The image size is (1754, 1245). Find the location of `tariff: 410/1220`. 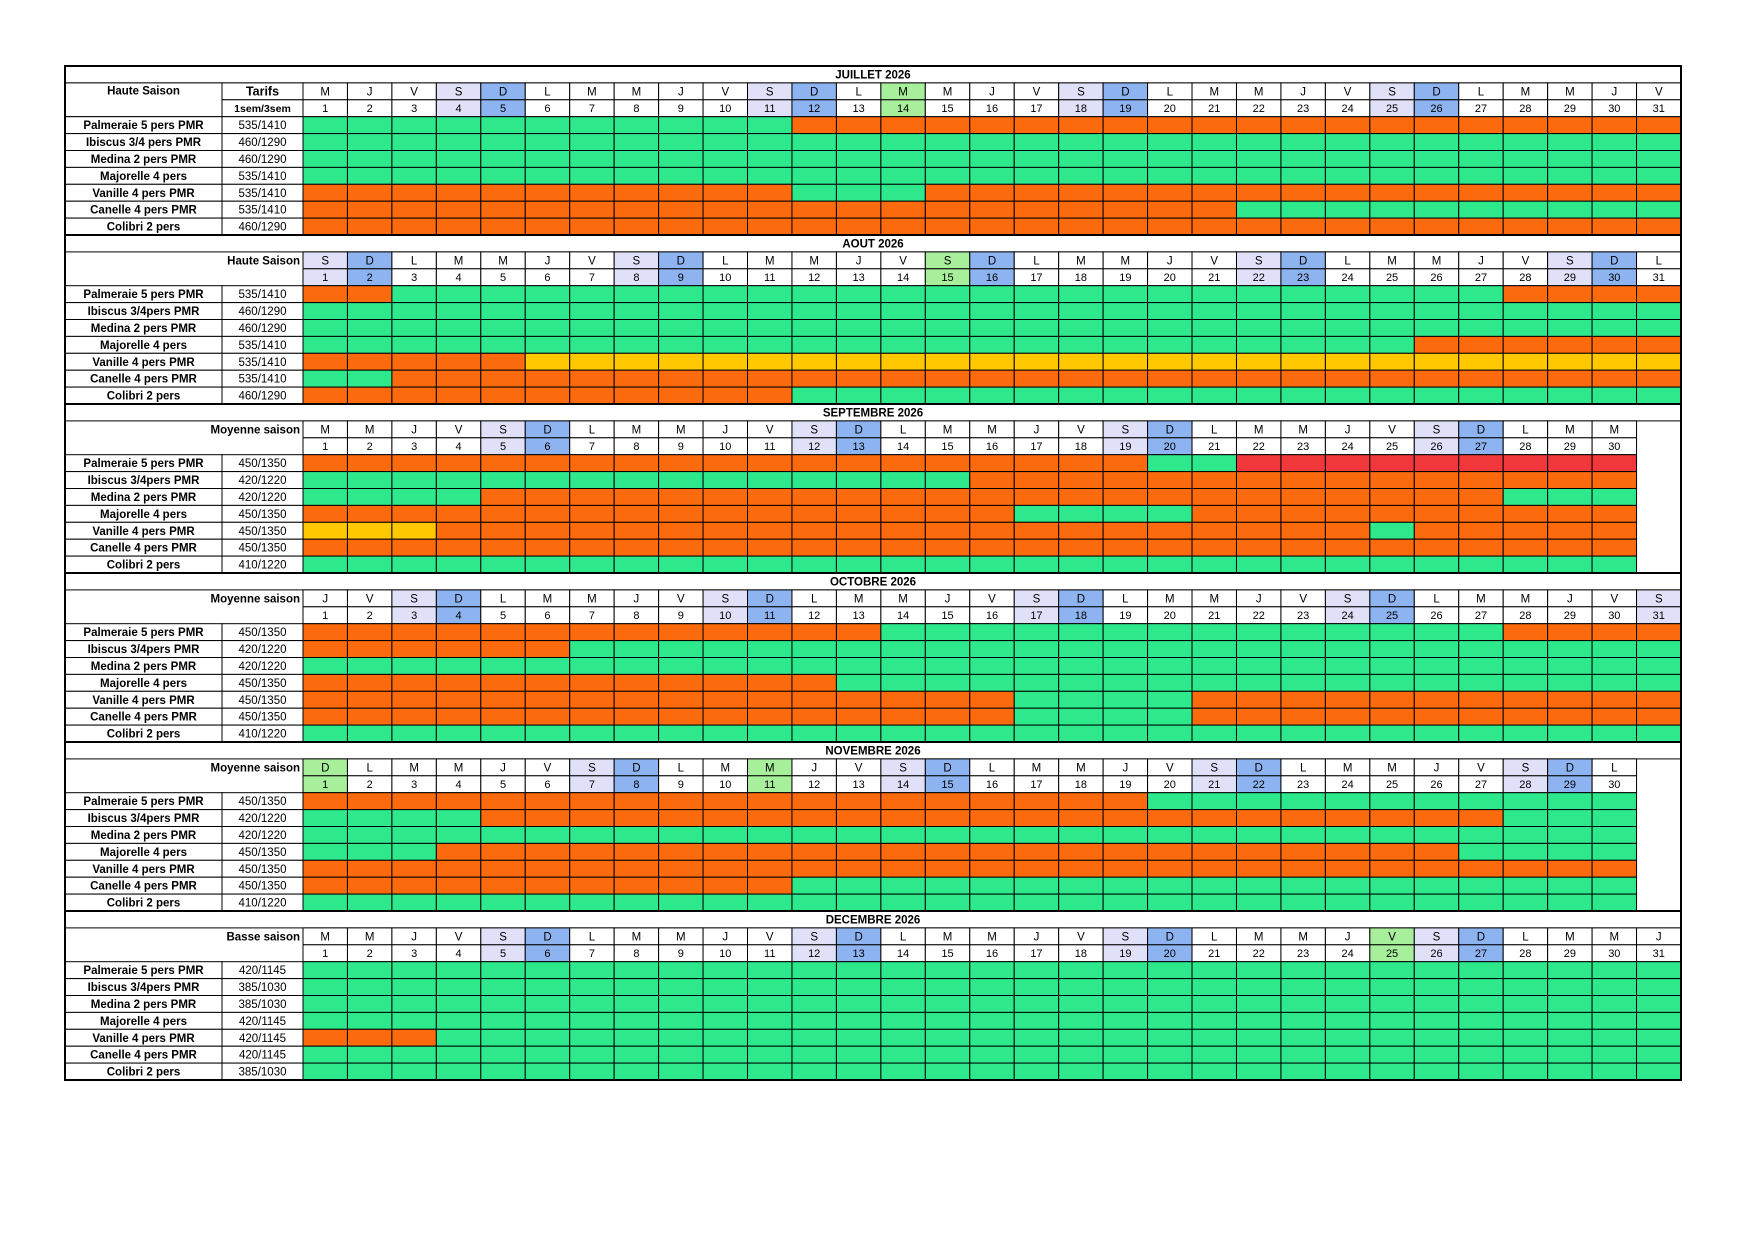

tariff: 410/1220 is located at coordinates (263, 904).